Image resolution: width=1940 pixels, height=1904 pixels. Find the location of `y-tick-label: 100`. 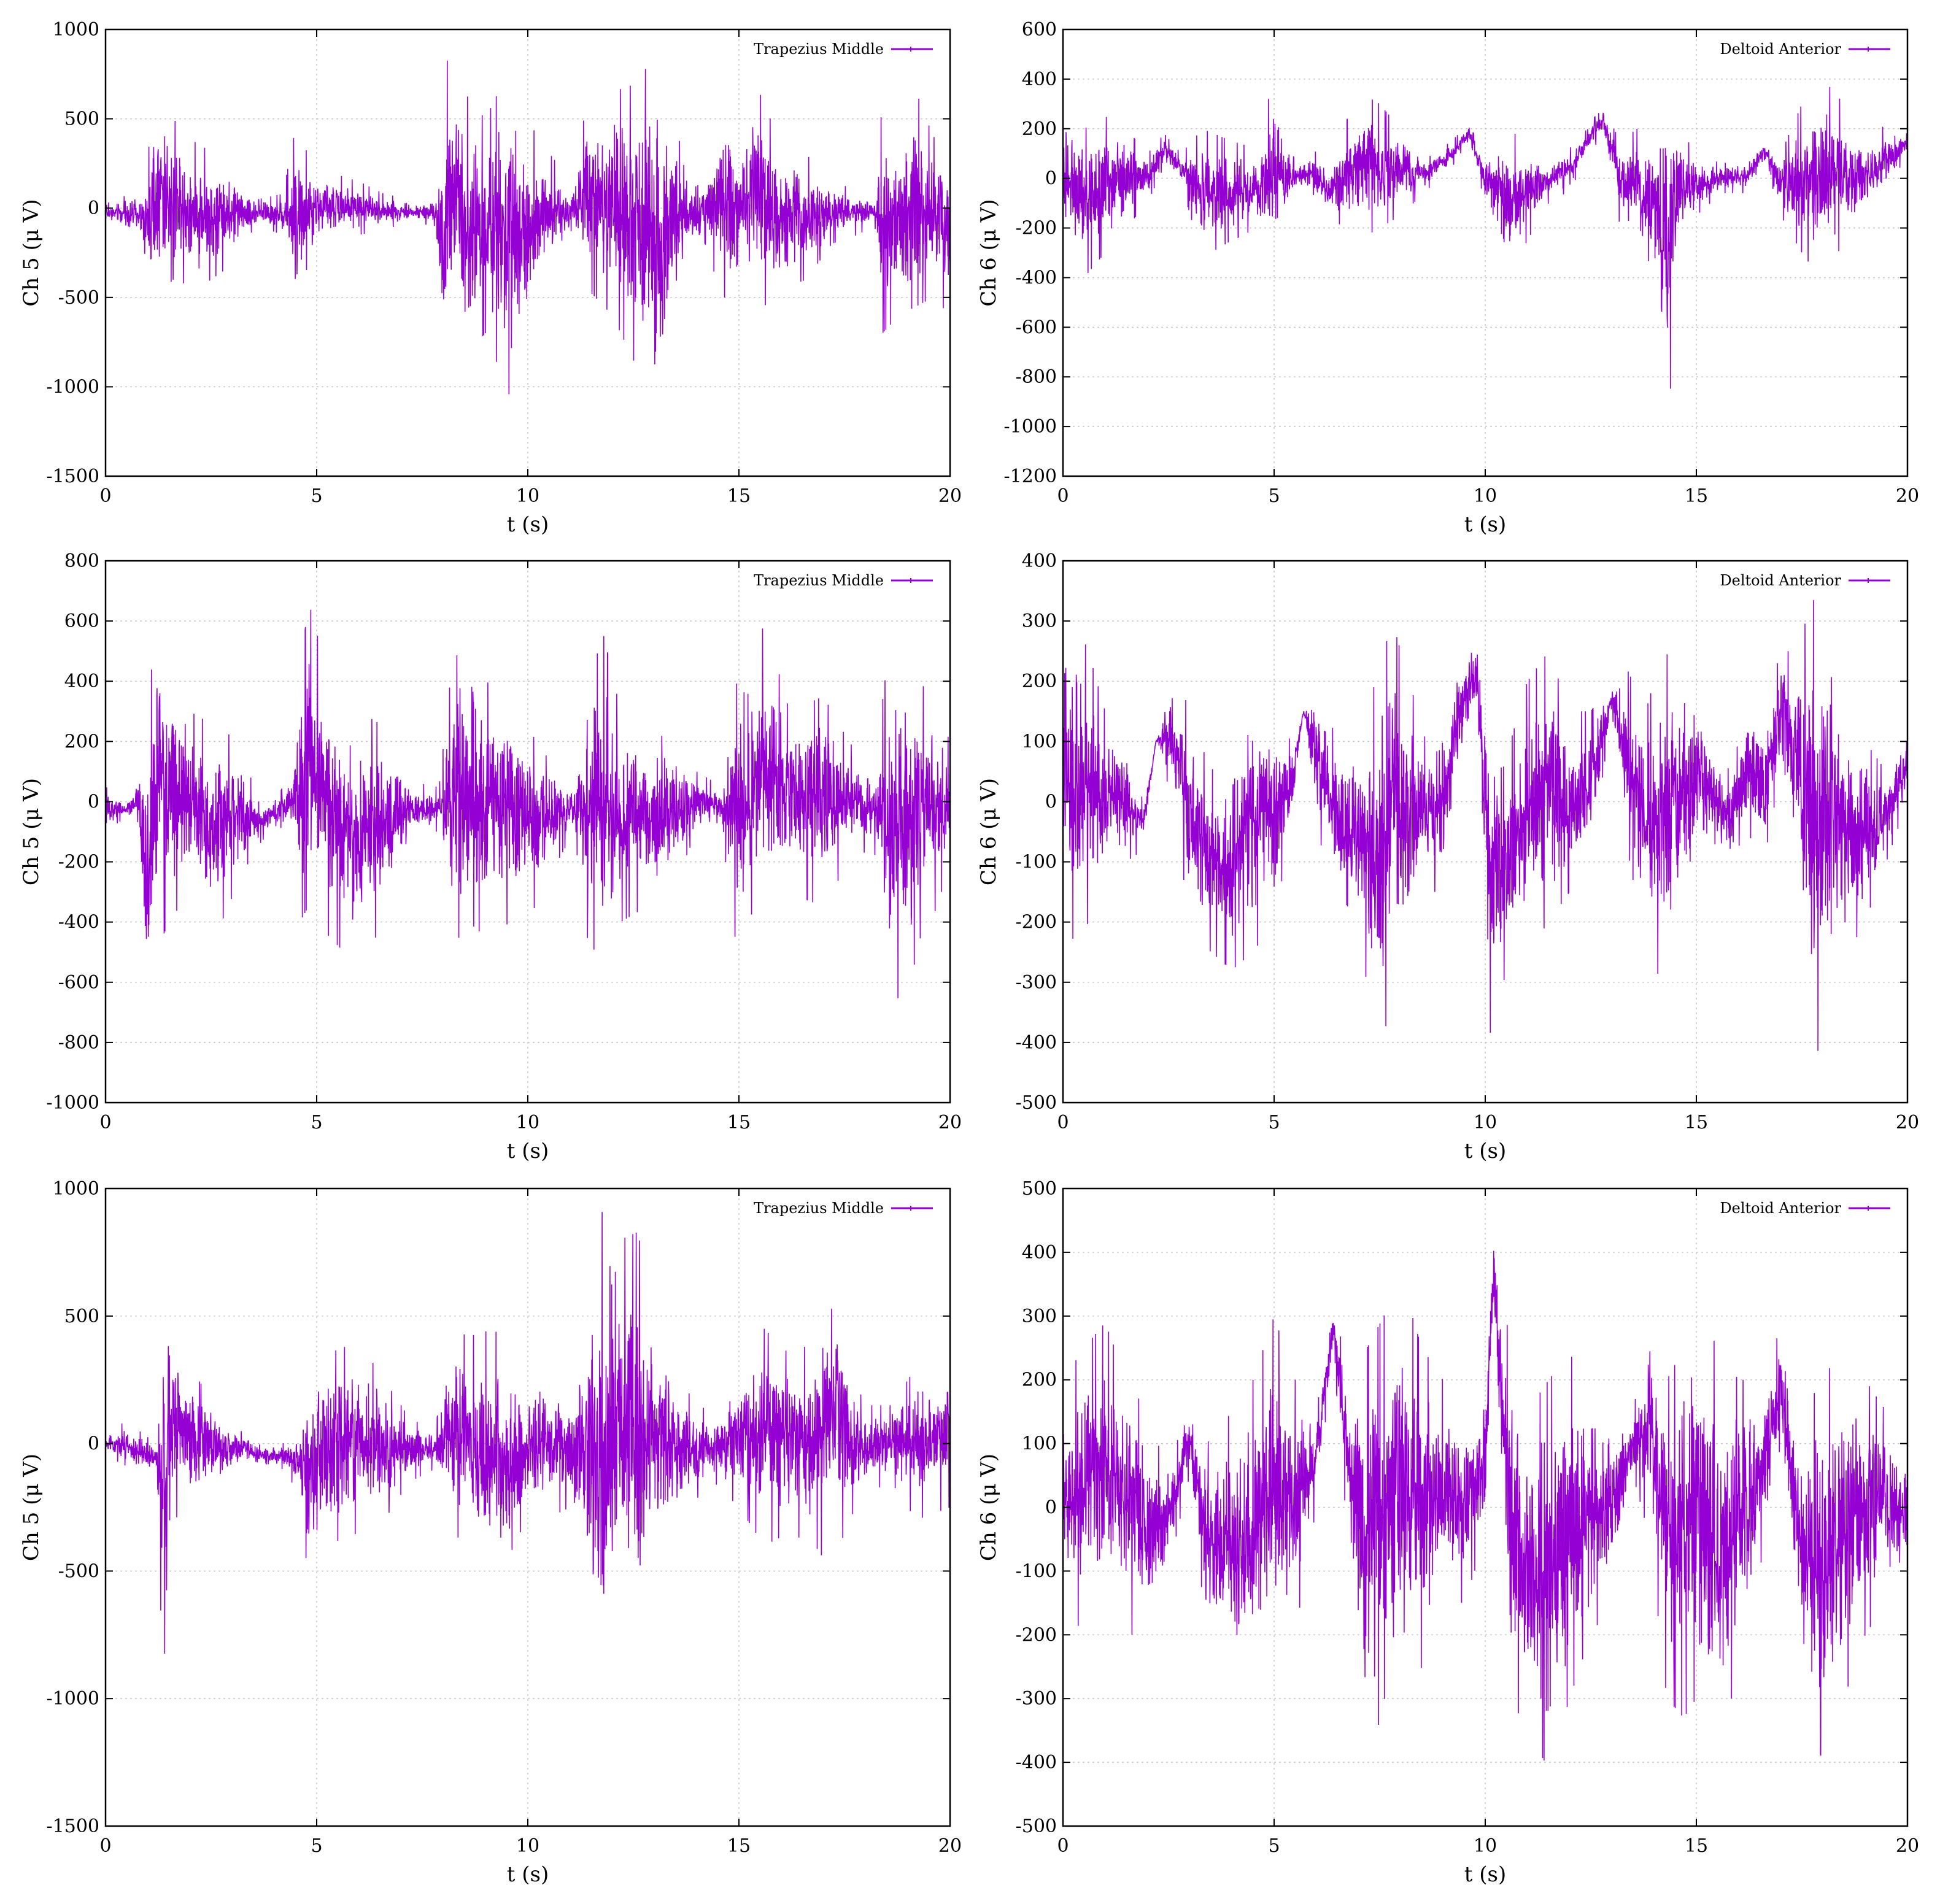

y-tick-label: 100 is located at coordinates (1039, 741).